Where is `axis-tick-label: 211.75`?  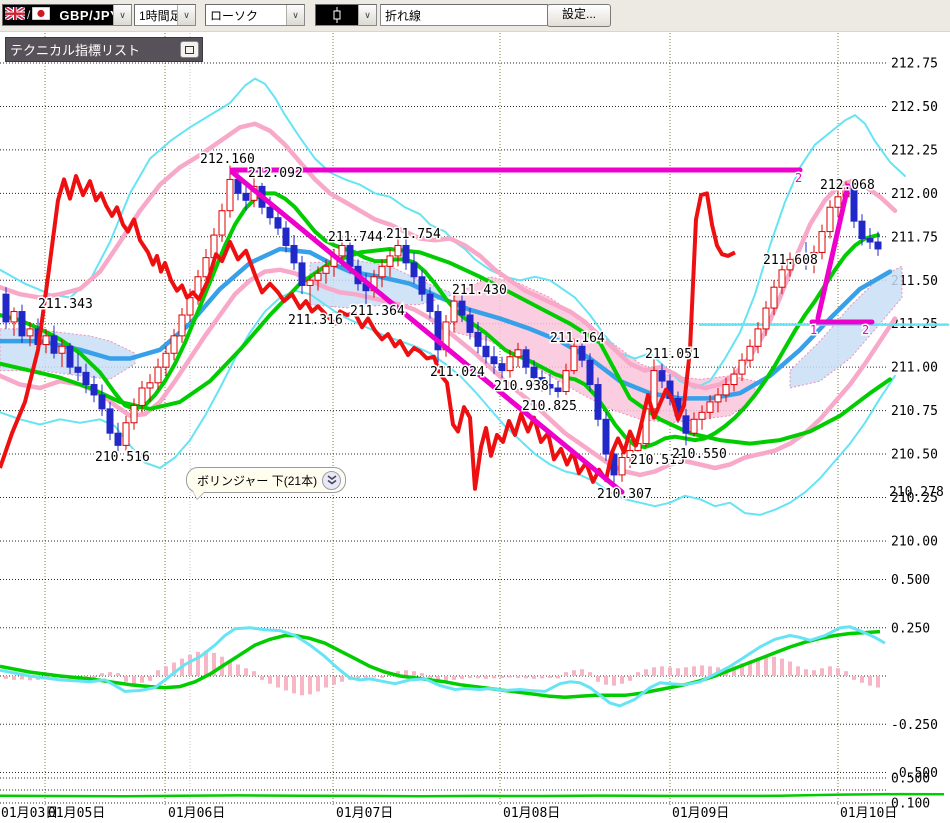 axis-tick-label: 211.75 is located at coordinates (914, 237).